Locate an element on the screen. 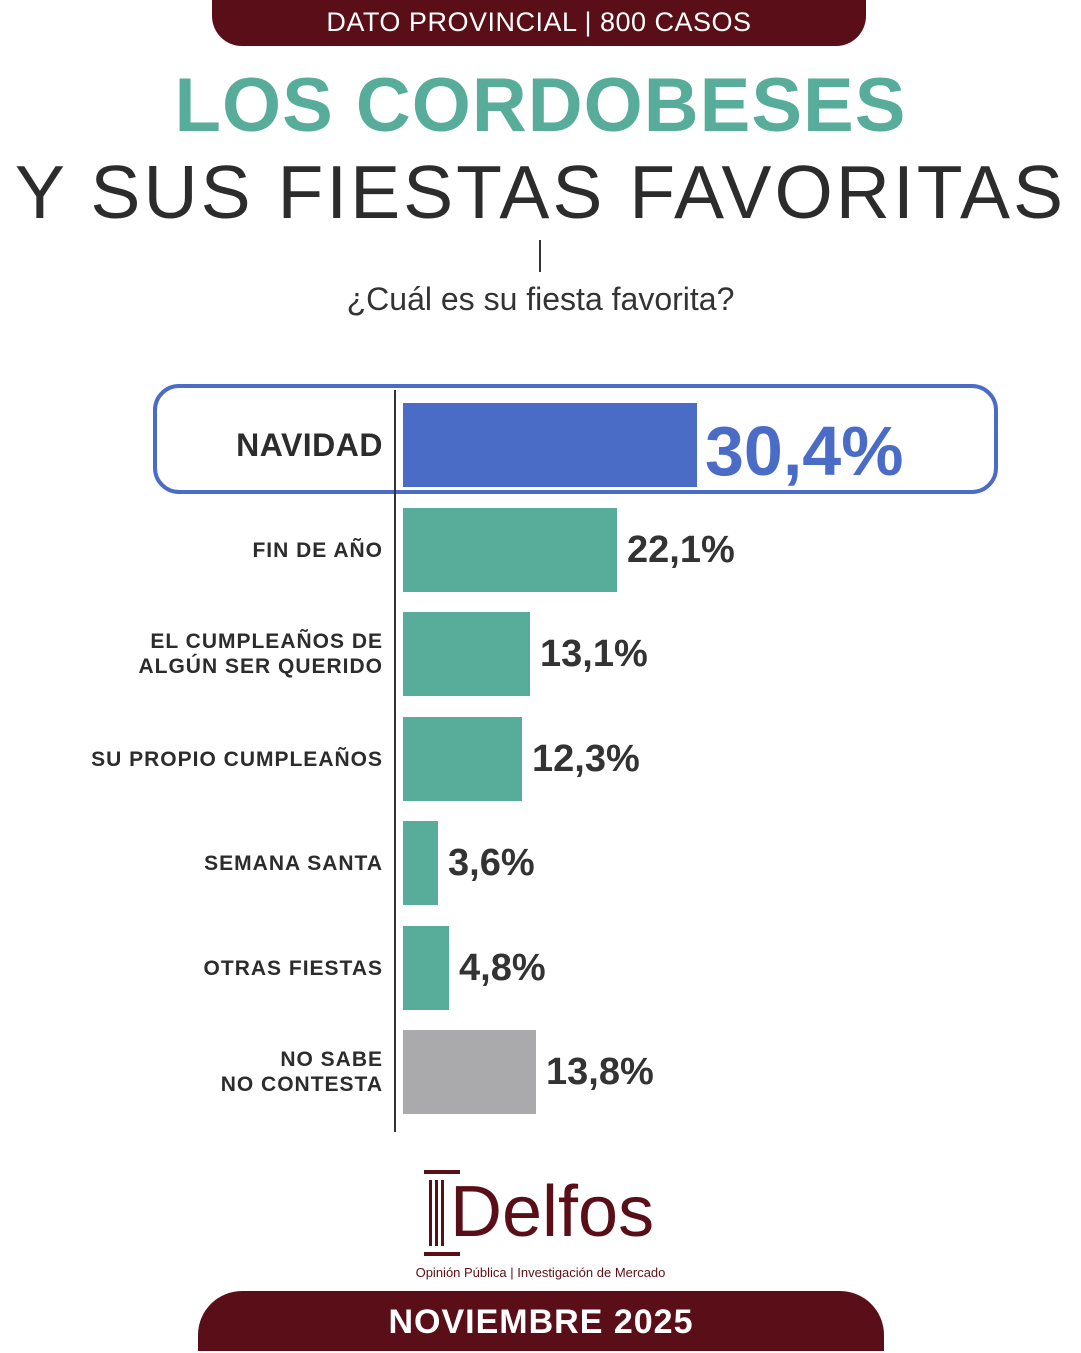 The height and width of the screenshot is (1353, 1081). top-banner: DATO PROVINCIAL | 800 CASOS is located at coordinates (539, 23).